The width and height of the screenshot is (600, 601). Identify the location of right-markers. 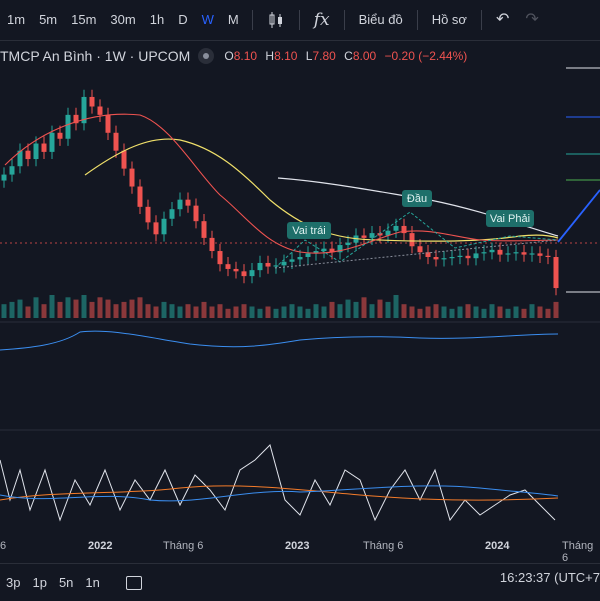
(583, 180).